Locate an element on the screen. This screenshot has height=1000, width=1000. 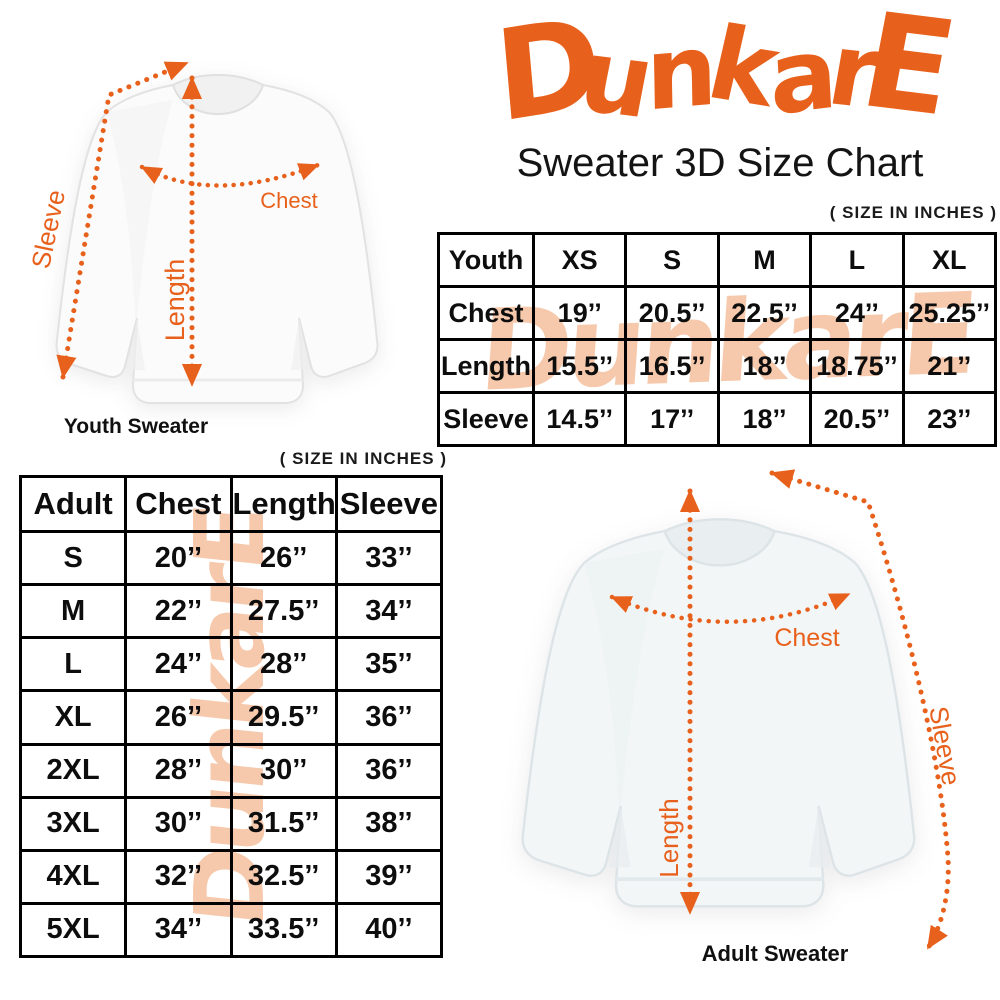
size-row: Length 15.5’’ 16.5’’ 18’’ 18.75’’ 21’’ is located at coordinates (717, 366).